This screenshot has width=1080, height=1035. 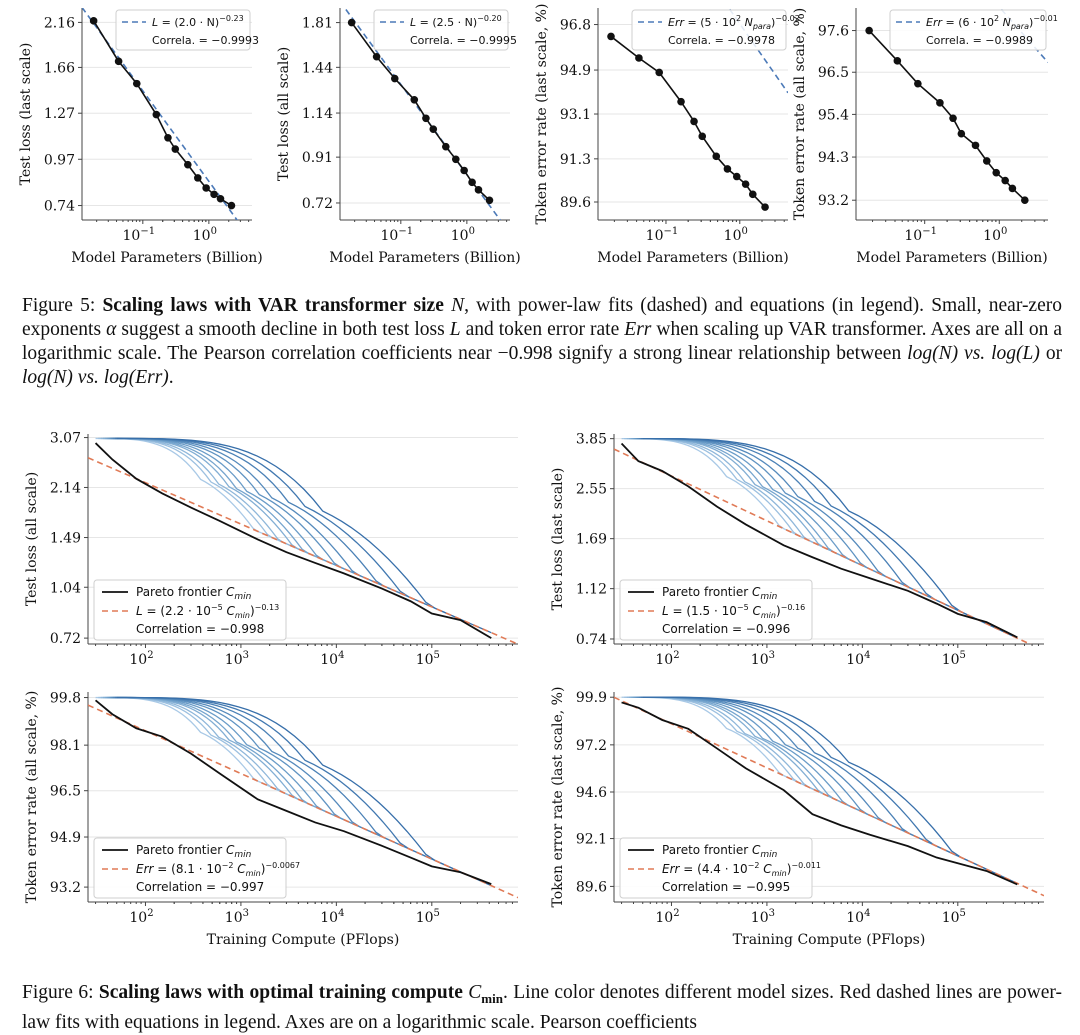 I want to click on x-tick-label: 10³, so click(x=763, y=659).